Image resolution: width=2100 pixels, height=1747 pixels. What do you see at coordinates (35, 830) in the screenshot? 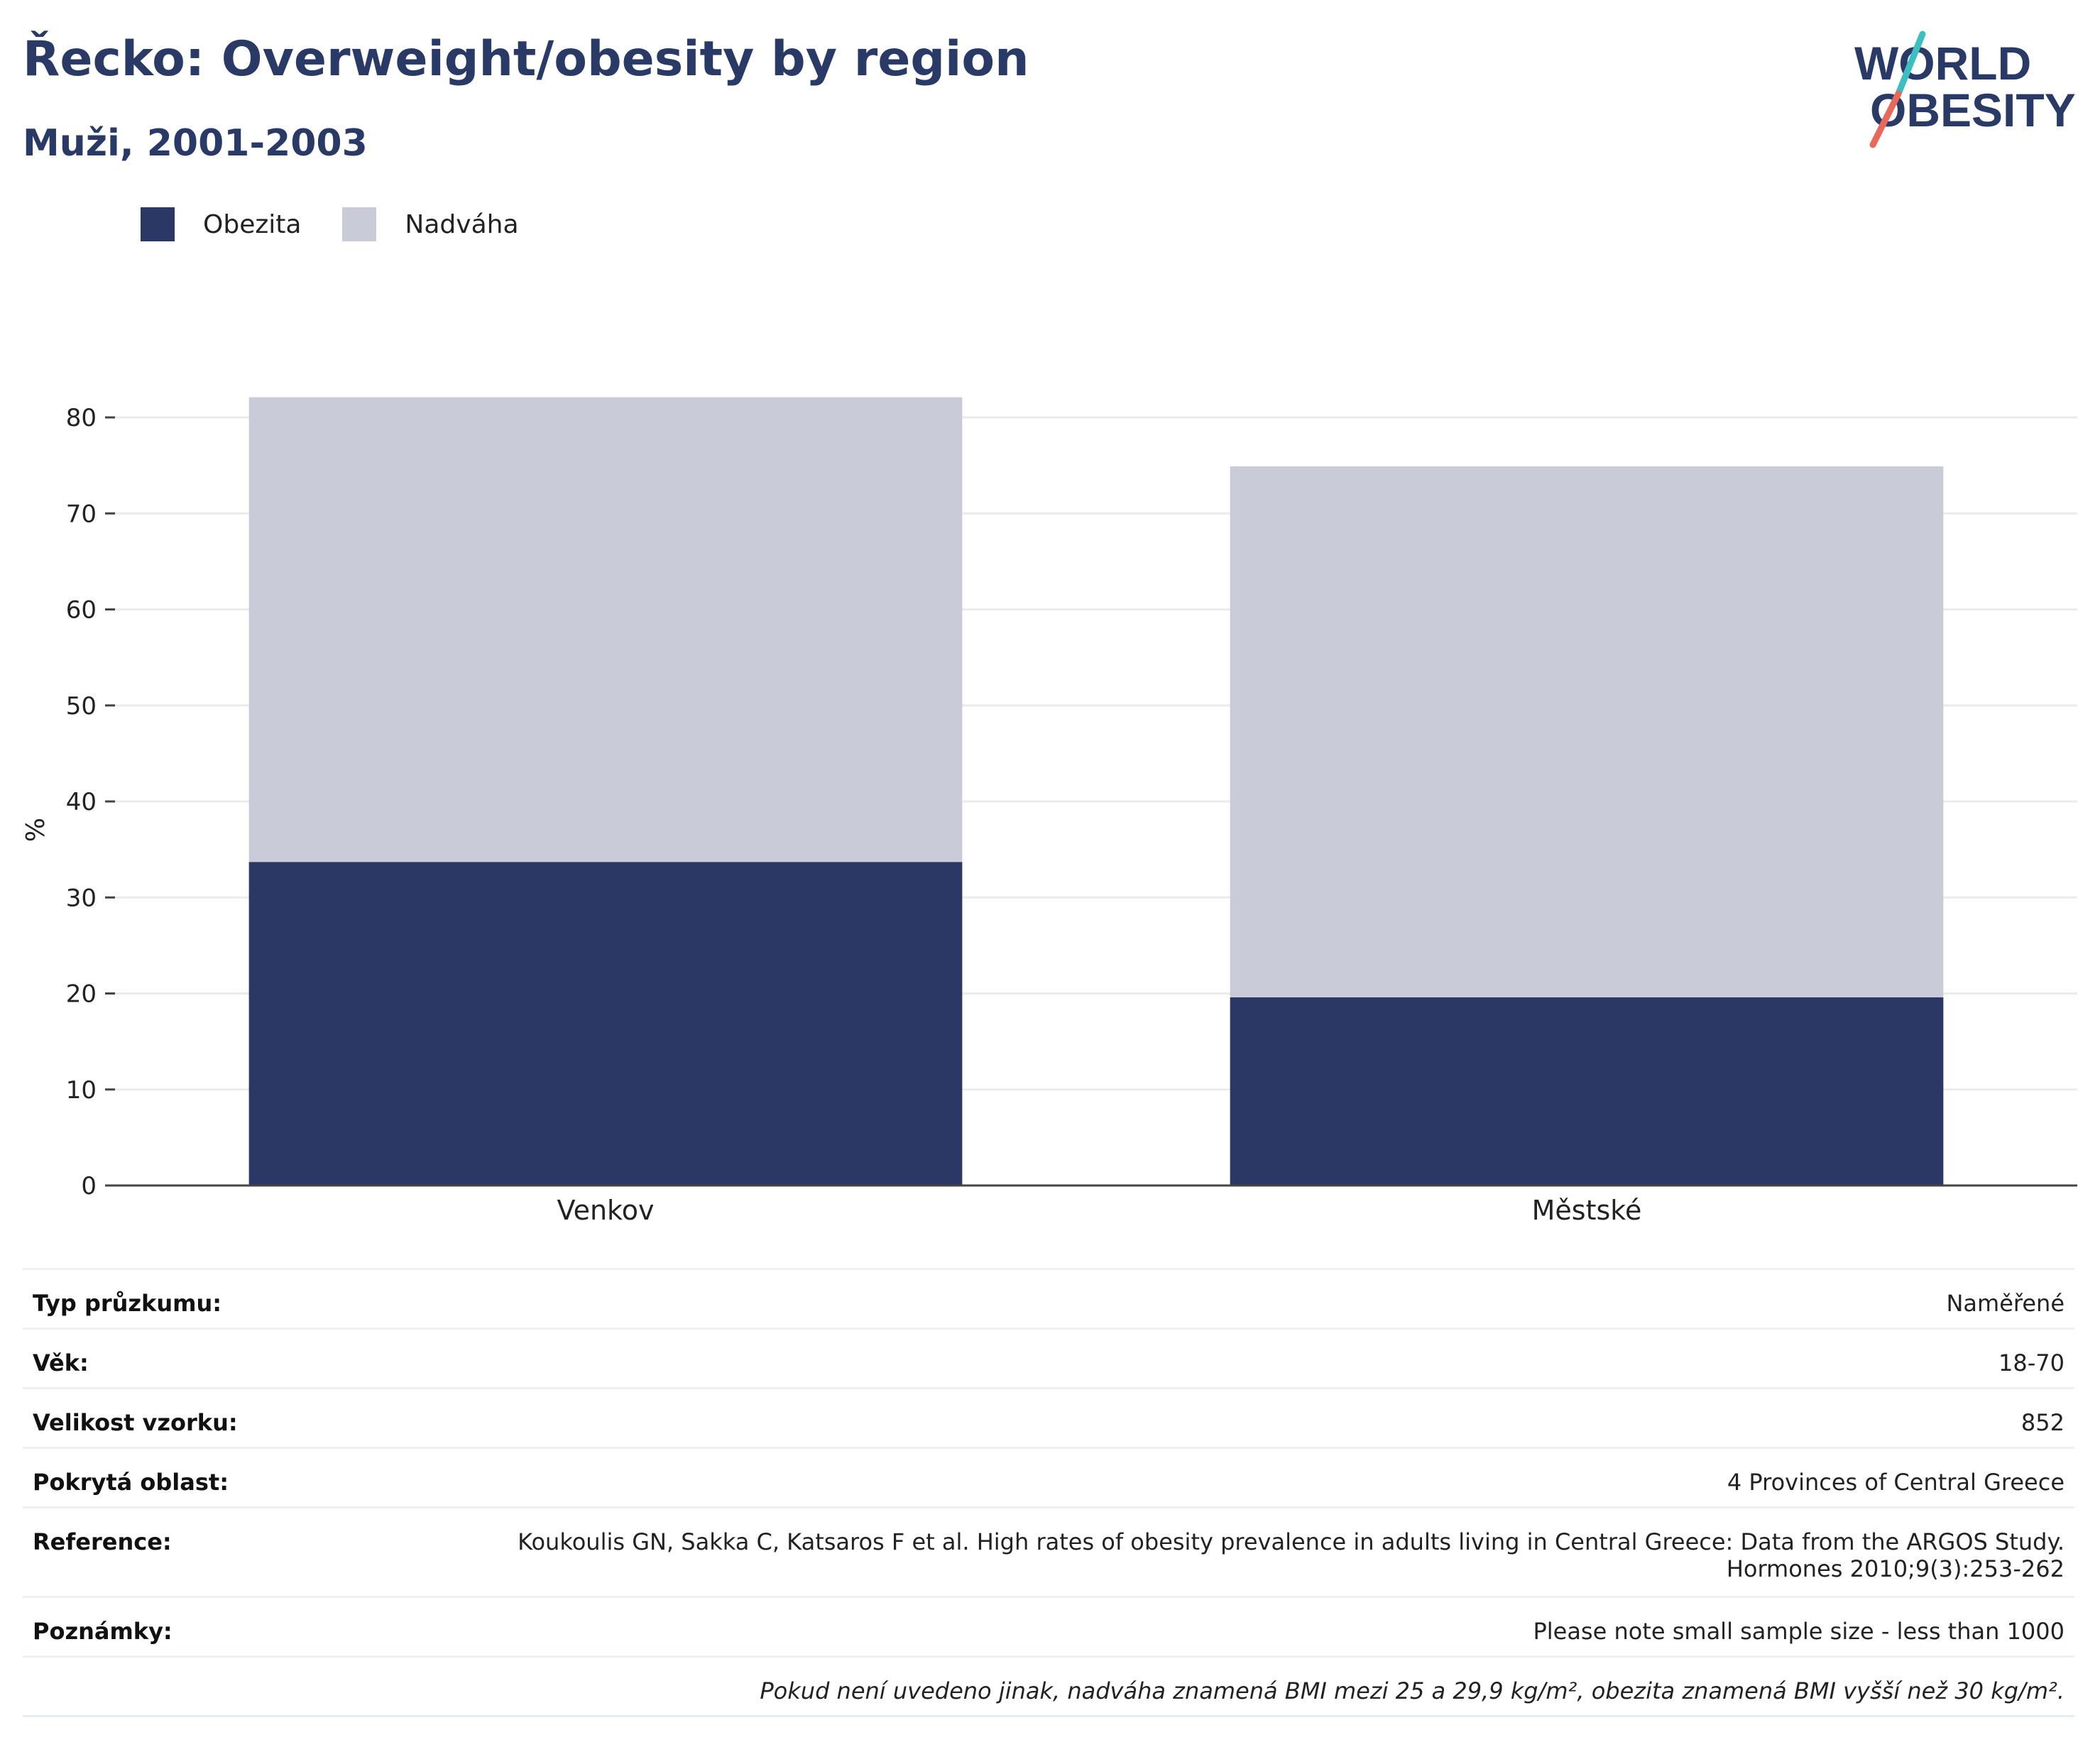
I see `y-axis-label: %` at bounding box center [35, 830].